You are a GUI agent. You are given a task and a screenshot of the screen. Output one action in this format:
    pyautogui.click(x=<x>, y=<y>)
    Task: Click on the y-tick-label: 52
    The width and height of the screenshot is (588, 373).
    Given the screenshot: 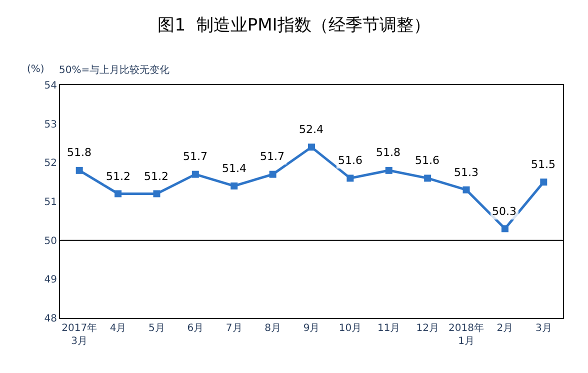 What is the action you would take?
    pyautogui.click(x=50, y=164)
    